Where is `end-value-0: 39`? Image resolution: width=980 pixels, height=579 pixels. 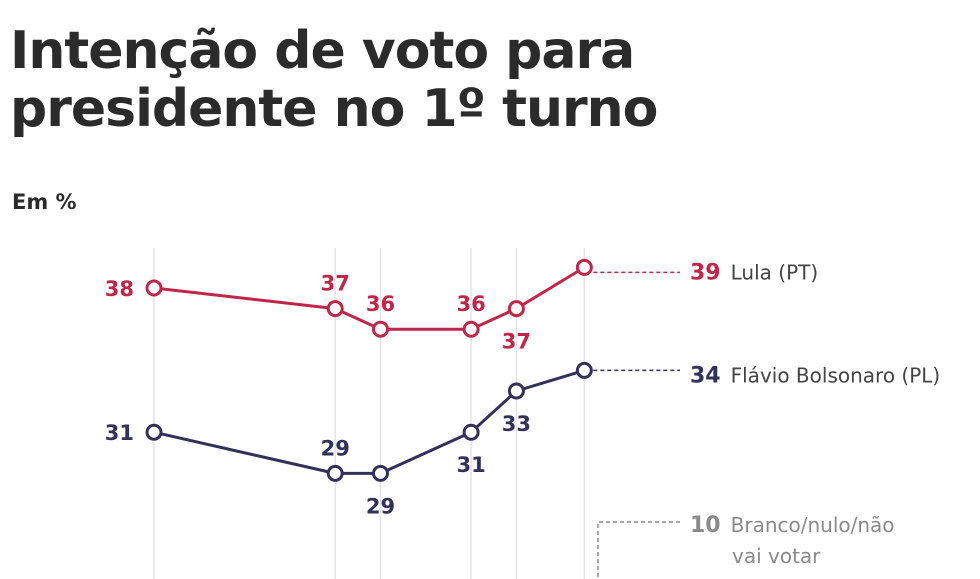 end-value-0: 39 is located at coordinates (705, 272).